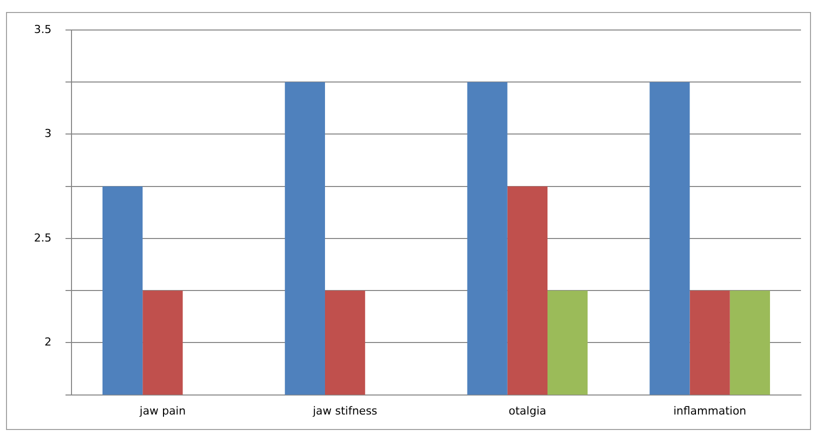 The image size is (813, 432). What do you see at coordinates (162, 411) in the screenshot?
I see `x-tick-label: jaw pain` at bounding box center [162, 411].